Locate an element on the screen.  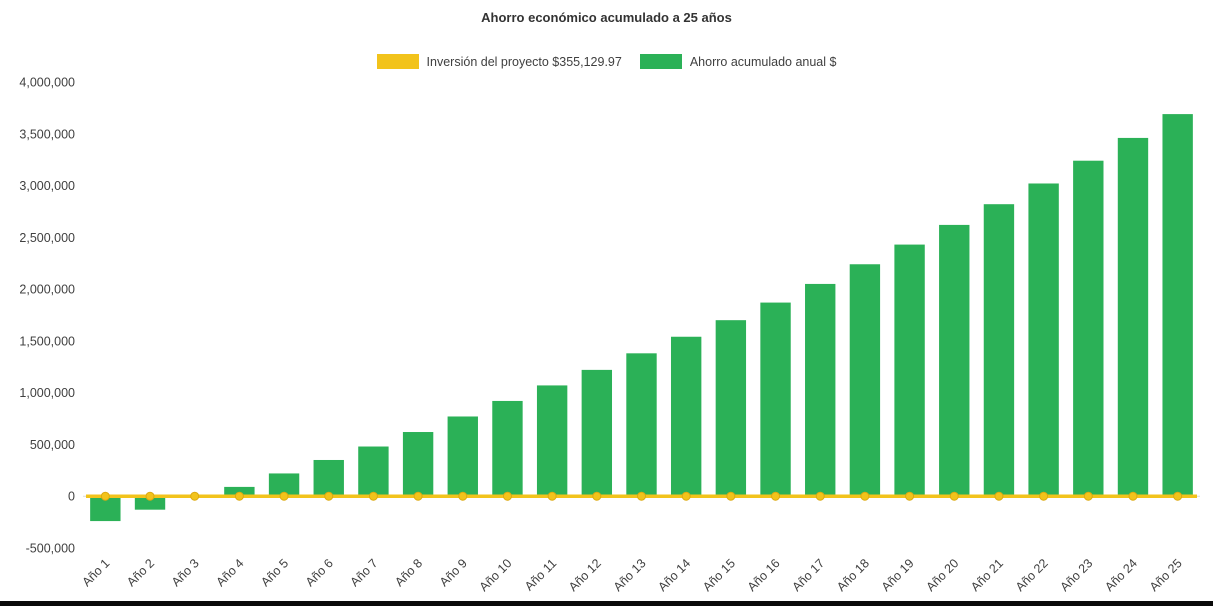
y-tick-label: 4,000,000 is located at coordinates (47, 83).